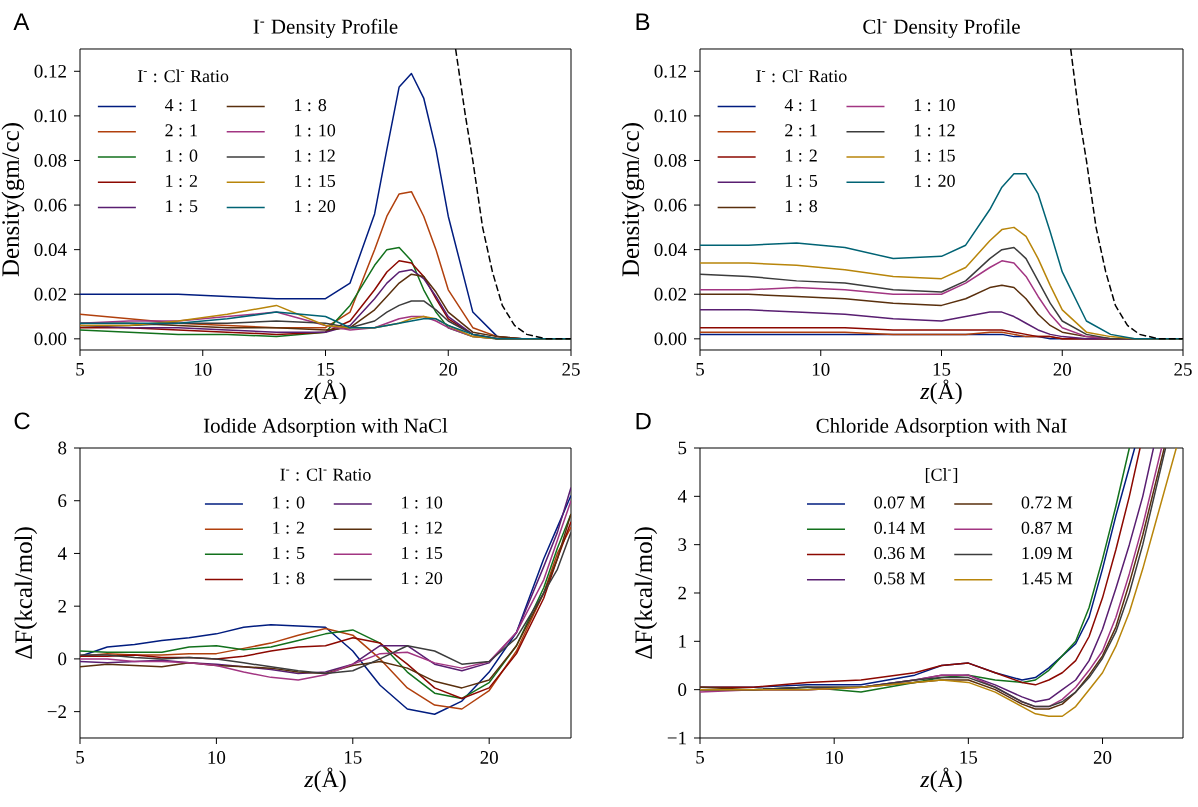 Image resolution: width=1198 pixels, height=807 pixels. What do you see at coordinates (21, 21) in the screenshot?
I see `text: A` at bounding box center [21, 21].